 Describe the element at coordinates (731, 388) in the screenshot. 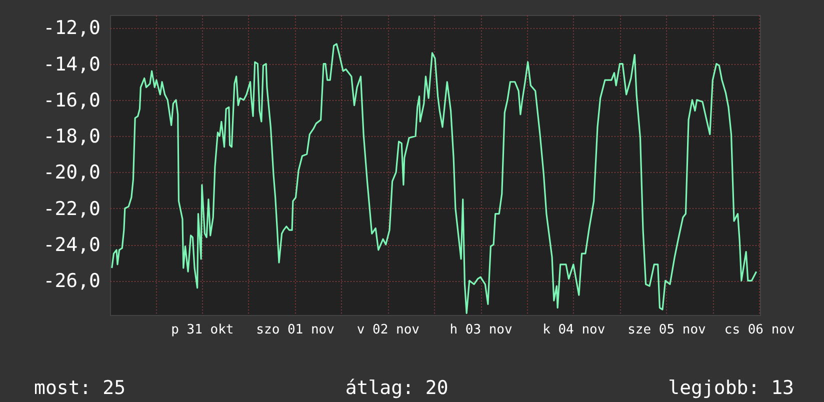

I see `text: legjobb: 13` at that location.